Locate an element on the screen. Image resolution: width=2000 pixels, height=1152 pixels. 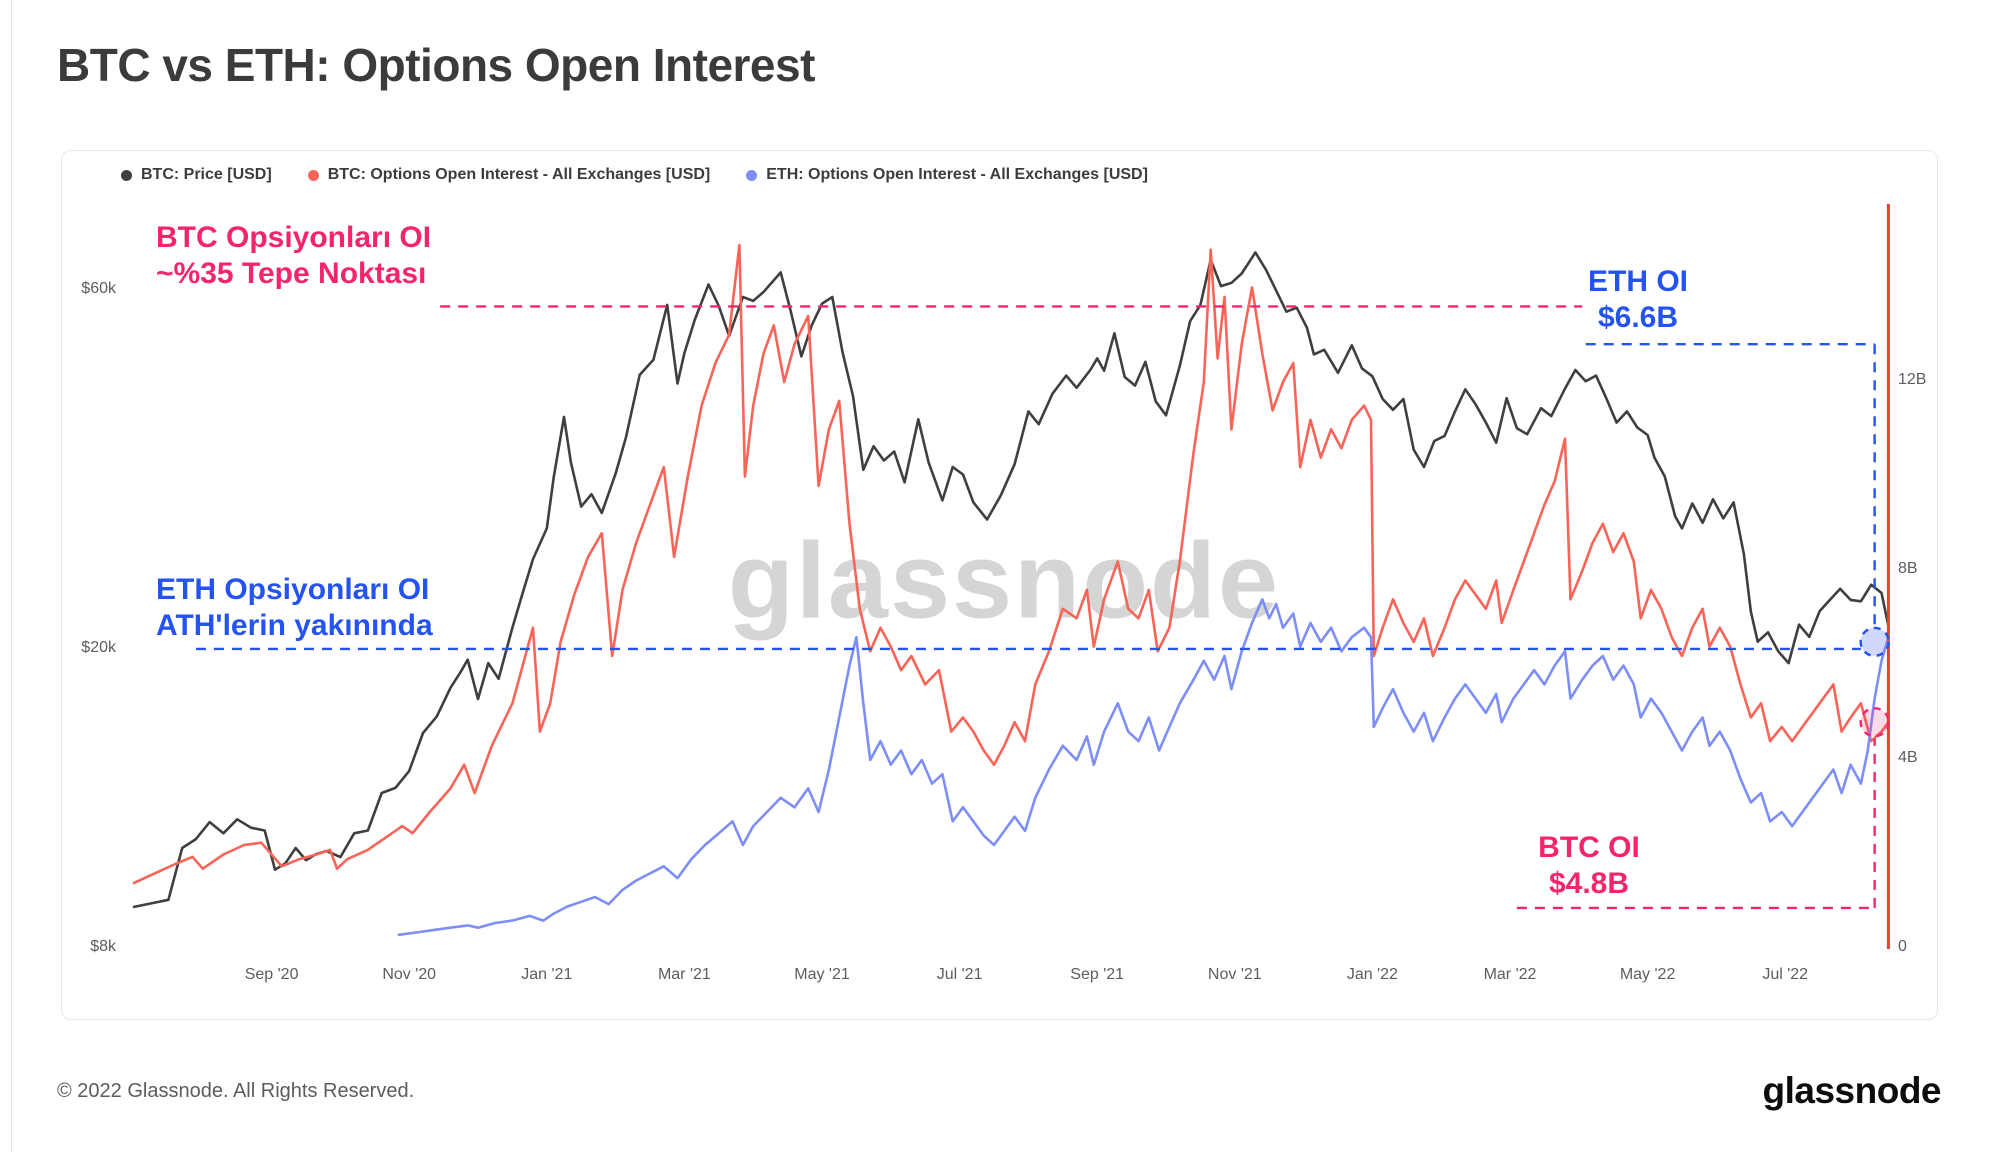
x-axis-tick: Nov '20 is located at coordinates (409, 974).